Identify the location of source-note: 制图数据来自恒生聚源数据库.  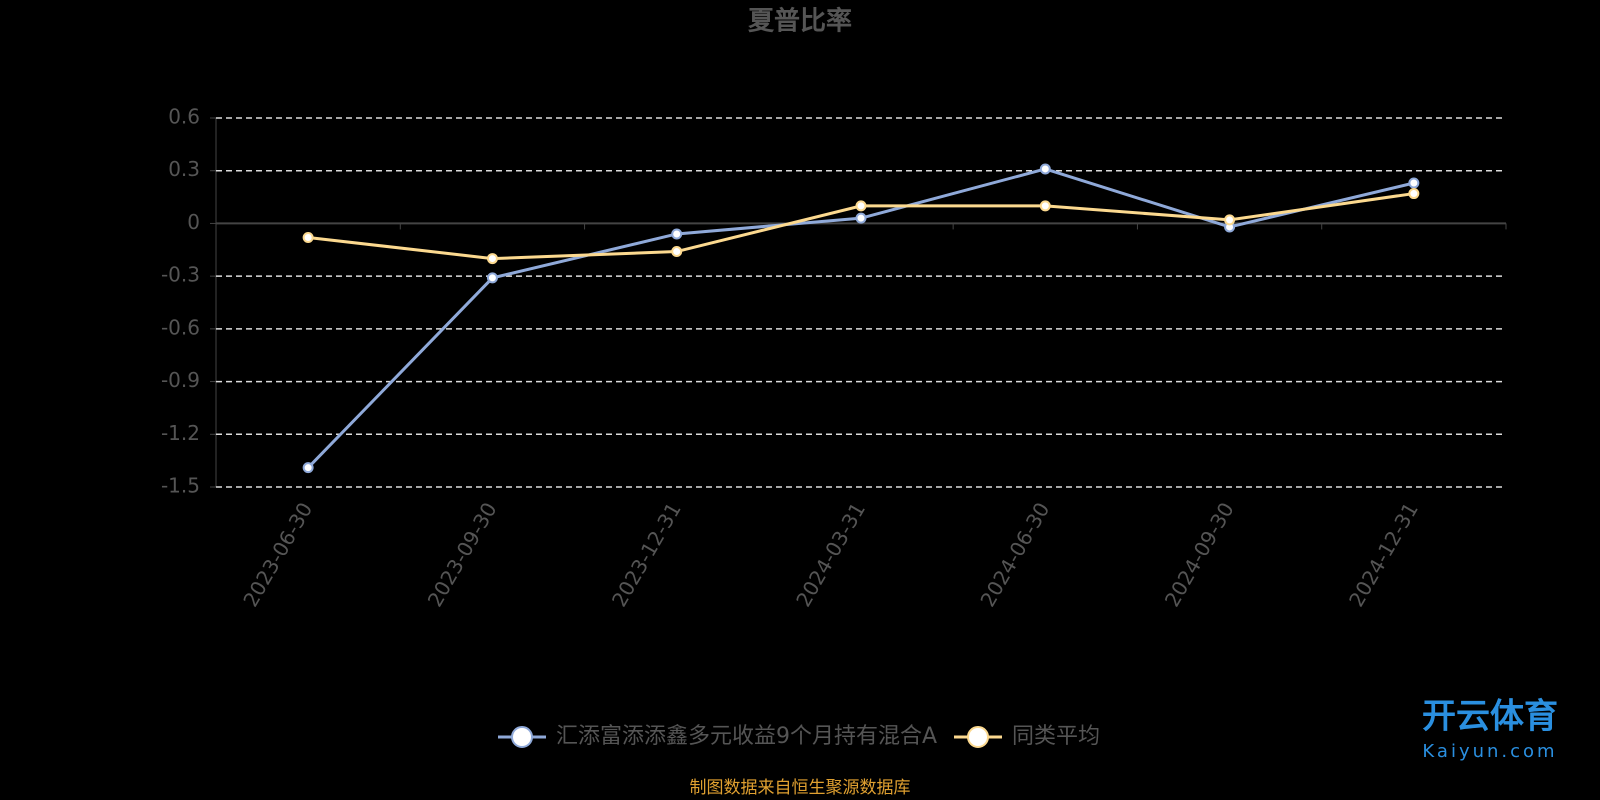
(800, 788).